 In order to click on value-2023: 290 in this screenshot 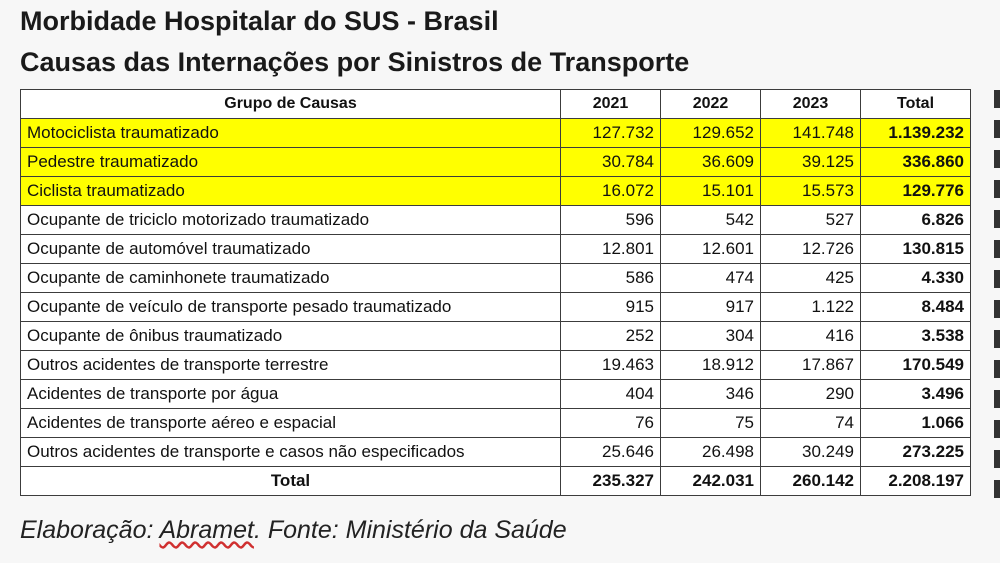, I will do `click(810, 394)`.